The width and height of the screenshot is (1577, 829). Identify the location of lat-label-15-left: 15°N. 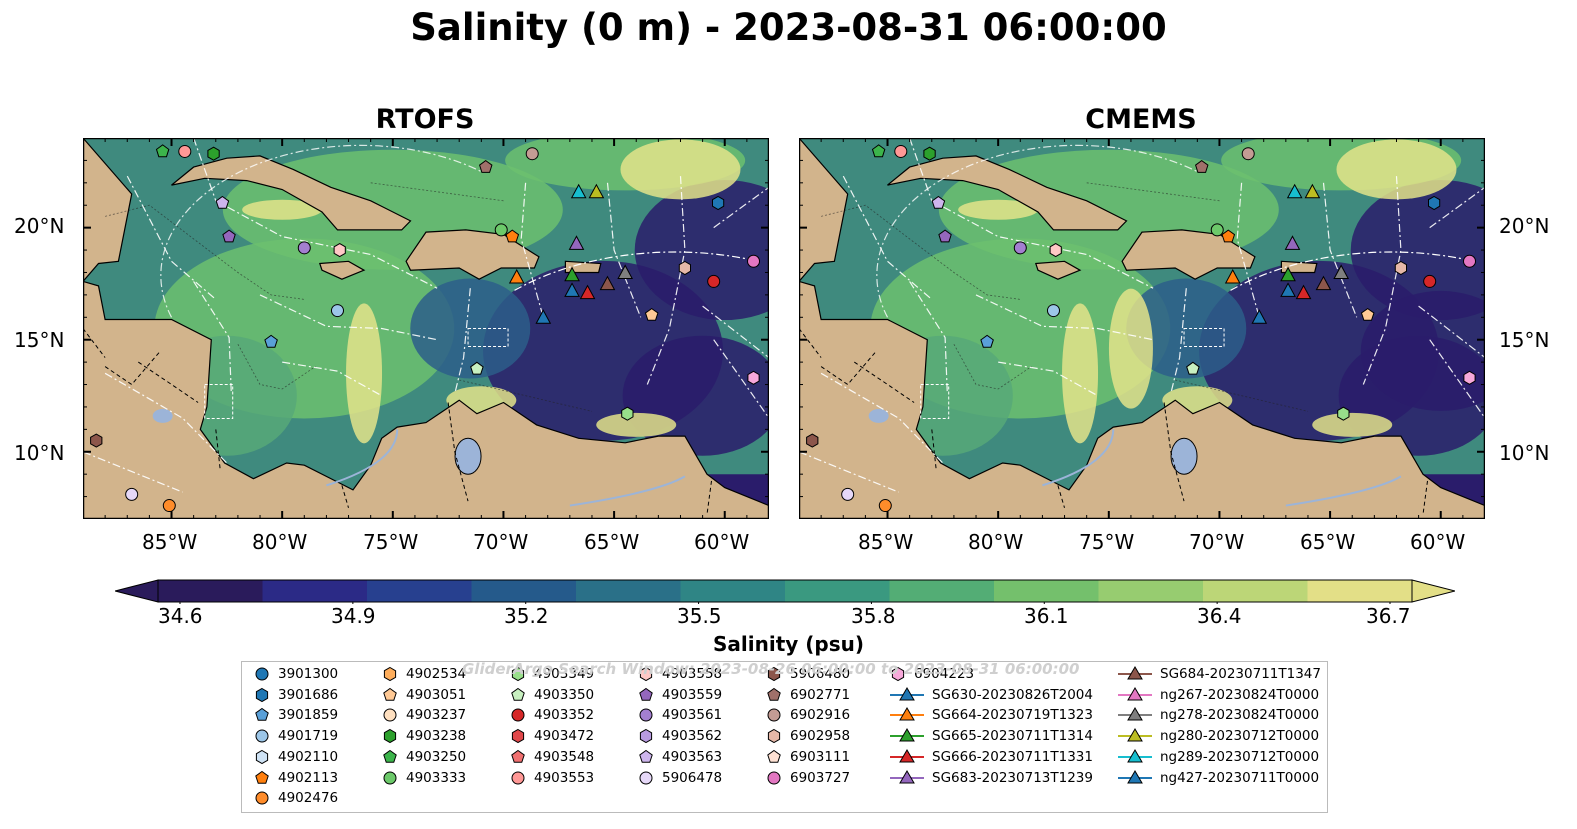
(39, 340).